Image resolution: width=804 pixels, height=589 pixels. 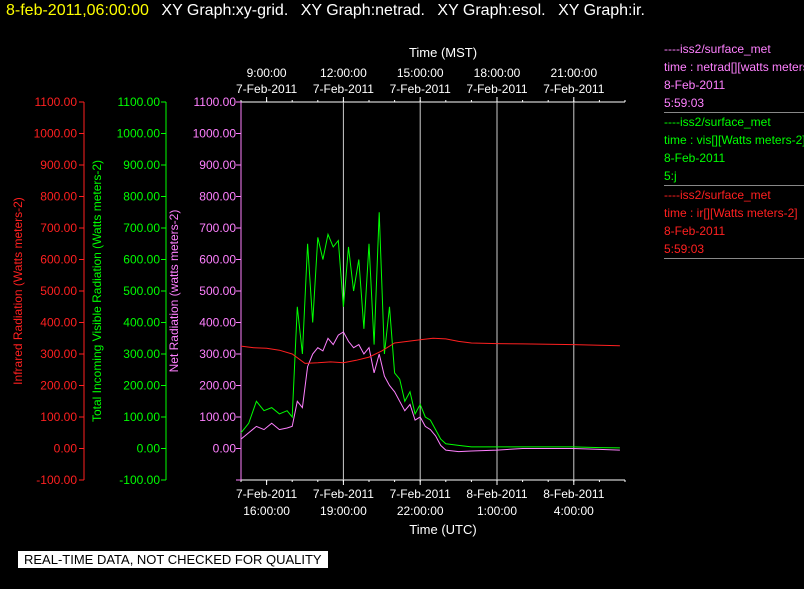 I want to click on top-tick-label: 12:00:00, so click(x=343, y=73).